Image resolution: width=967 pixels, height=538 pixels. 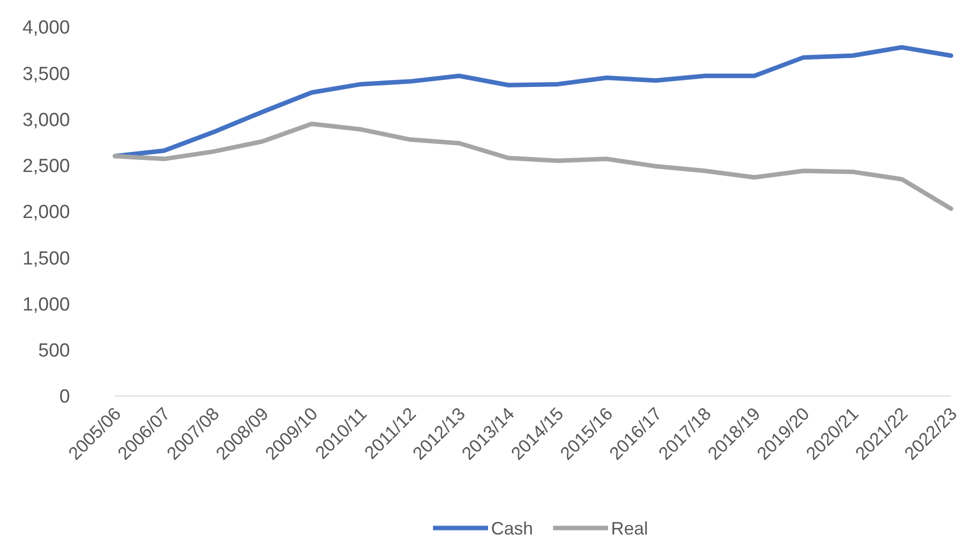 I want to click on y-tick-label: 1,500, so click(x=46, y=259).